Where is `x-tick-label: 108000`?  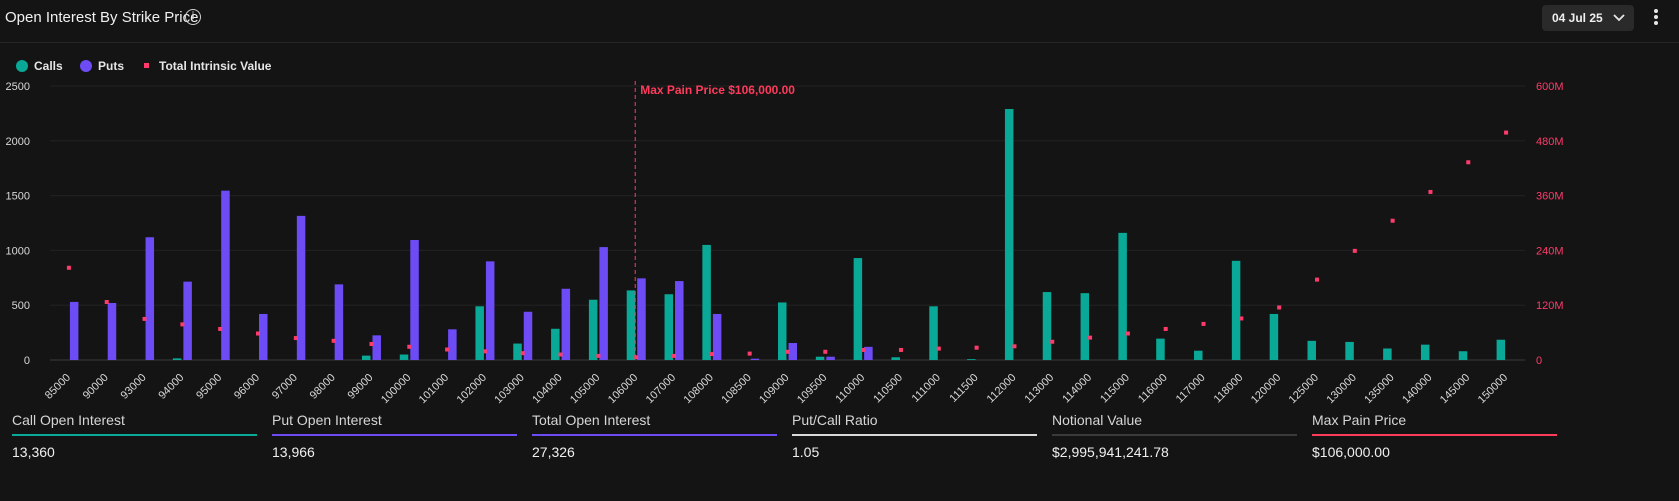 x-tick-label: 108000 is located at coordinates (699, 389).